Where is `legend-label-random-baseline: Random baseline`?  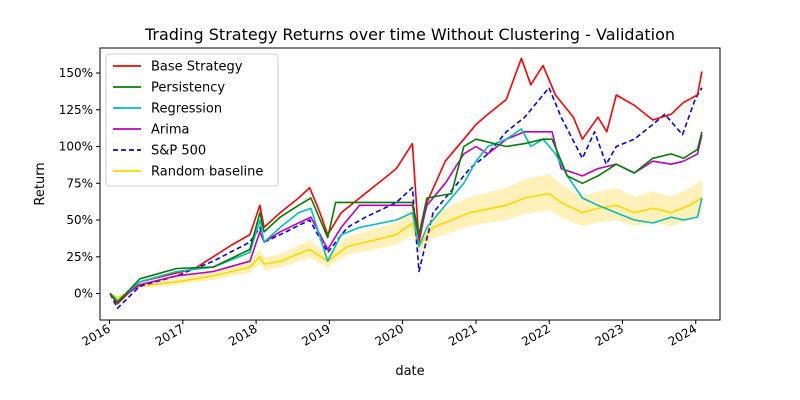 legend-label-random-baseline: Random baseline is located at coordinates (207, 172).